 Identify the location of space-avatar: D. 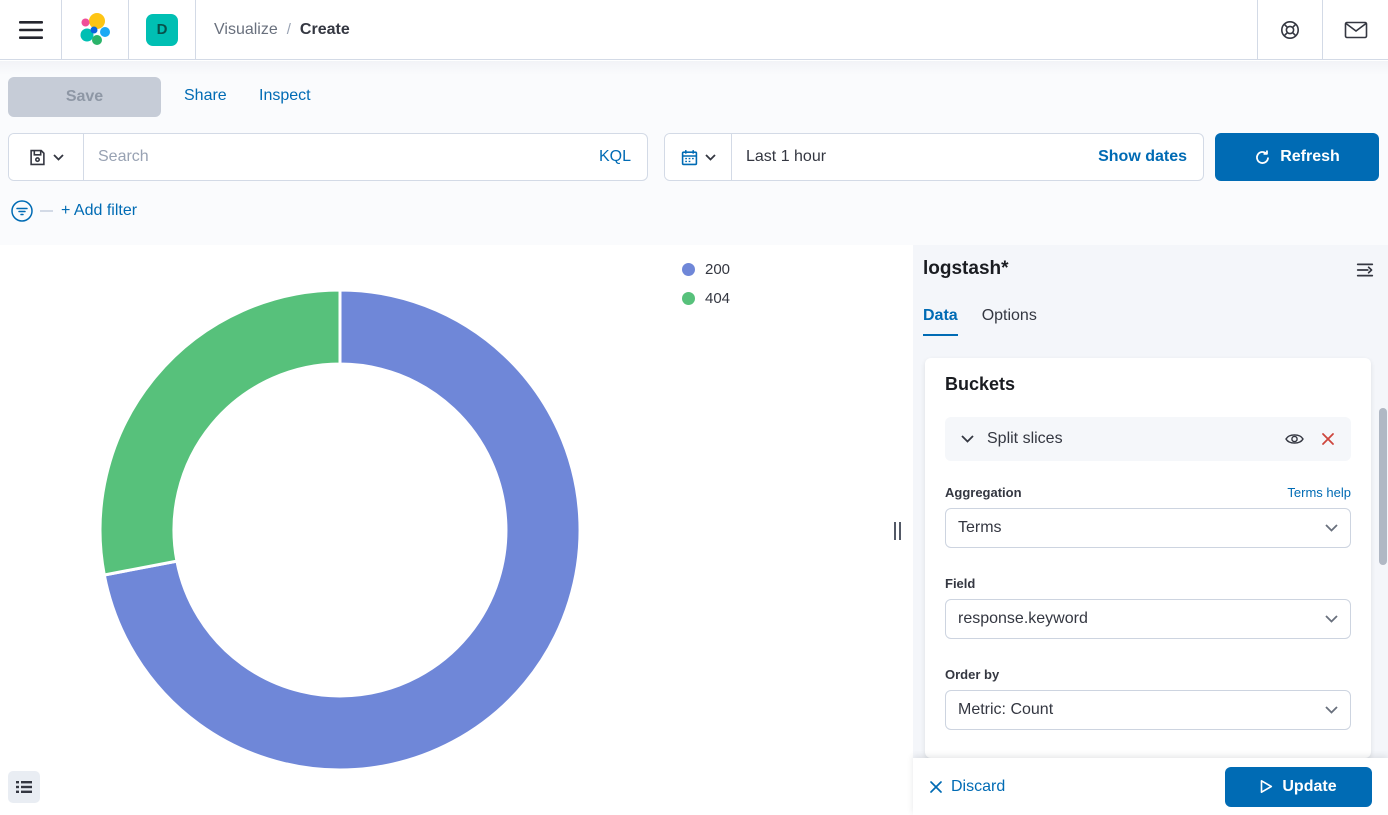
(162, 29).